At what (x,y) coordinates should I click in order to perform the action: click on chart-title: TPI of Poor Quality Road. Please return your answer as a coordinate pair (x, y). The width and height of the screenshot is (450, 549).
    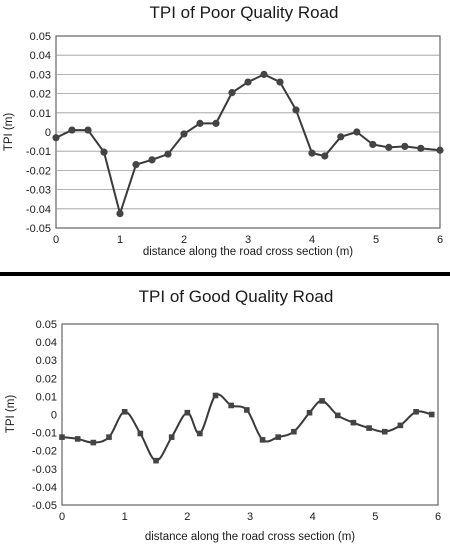
    Looking at the image, I should click on (244, 12).